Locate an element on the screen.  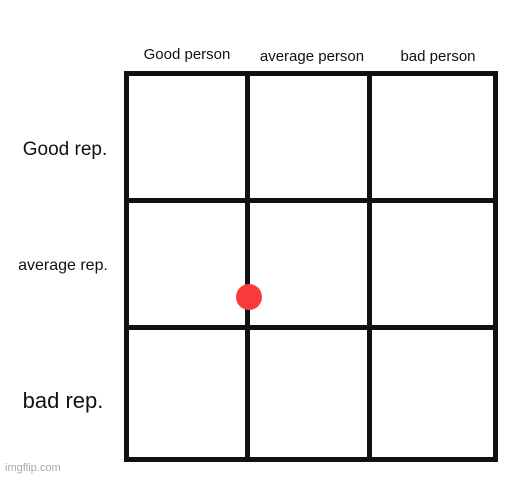
cell-bad-rep-good-person is located at coordinates (190, 393).